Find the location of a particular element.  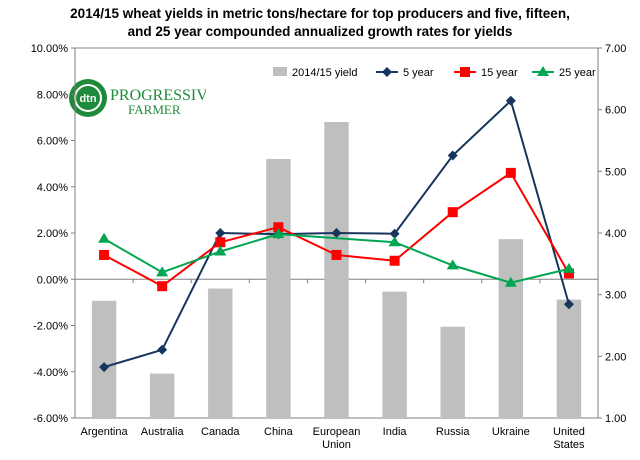

line-25-year is located at coordinates (336, 258).